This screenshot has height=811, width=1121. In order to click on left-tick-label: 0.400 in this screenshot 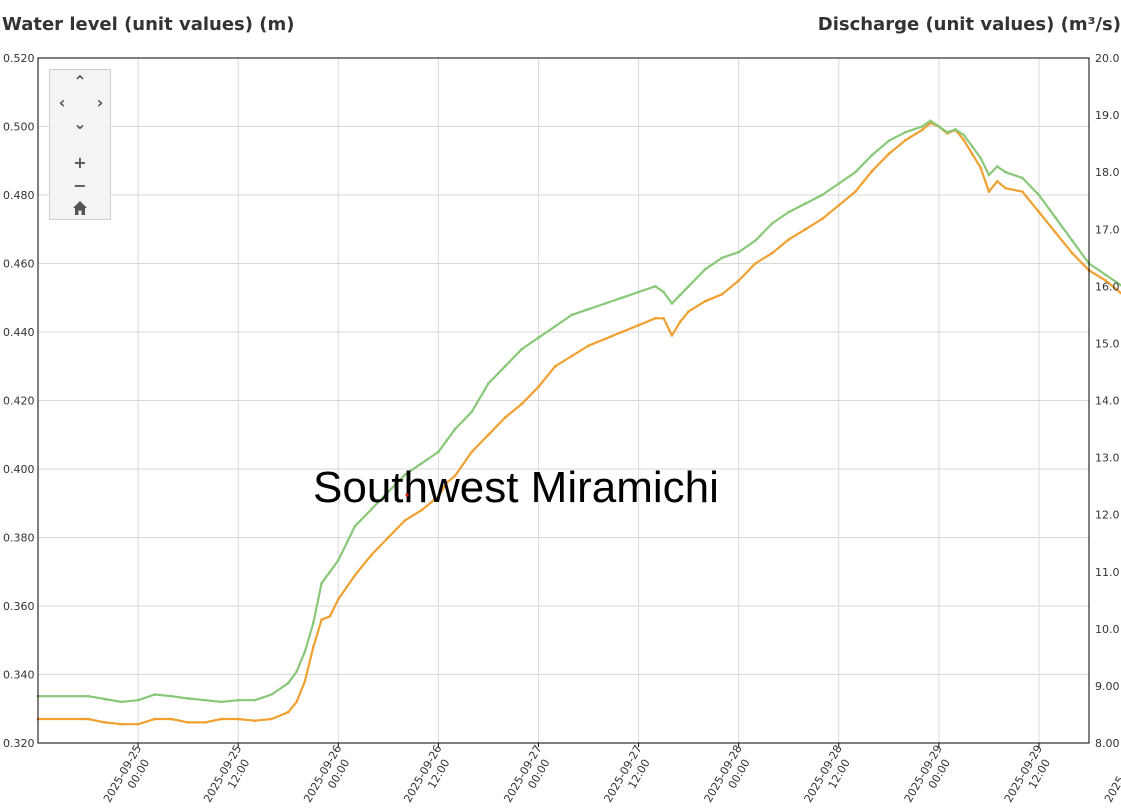, I will do `click(19, 469)`.